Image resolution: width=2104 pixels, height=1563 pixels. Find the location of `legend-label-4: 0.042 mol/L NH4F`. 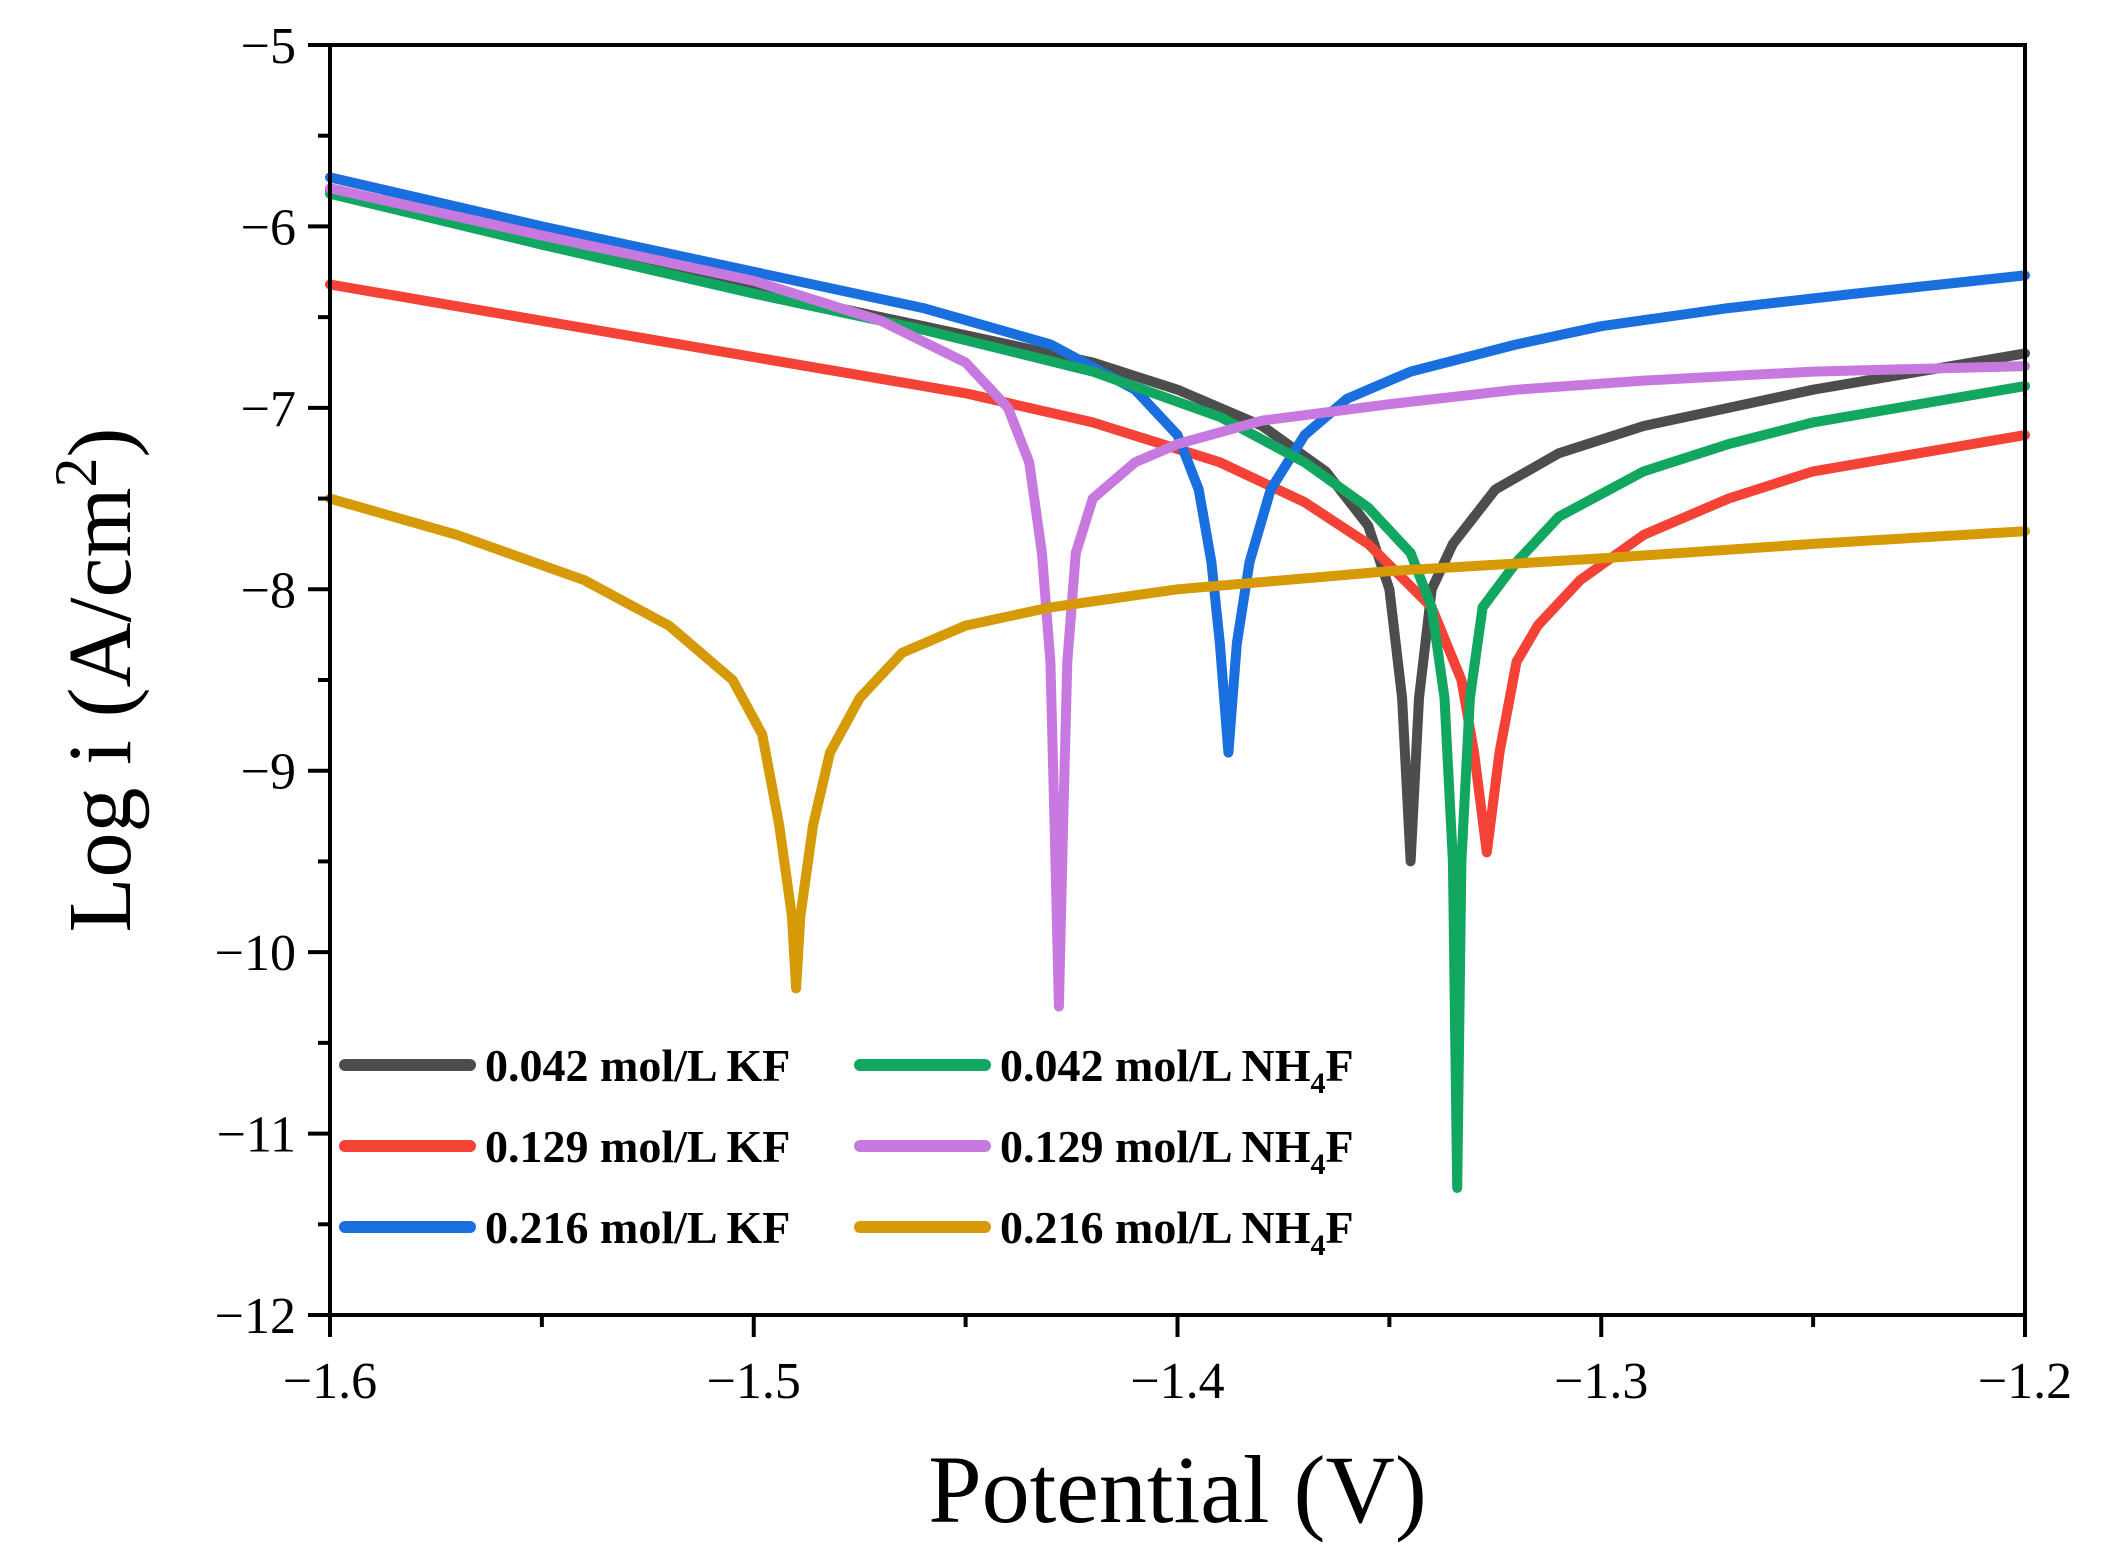

legend-label-4: 0.042 mol/L NH4F is located at coordinates (1177, 1070).